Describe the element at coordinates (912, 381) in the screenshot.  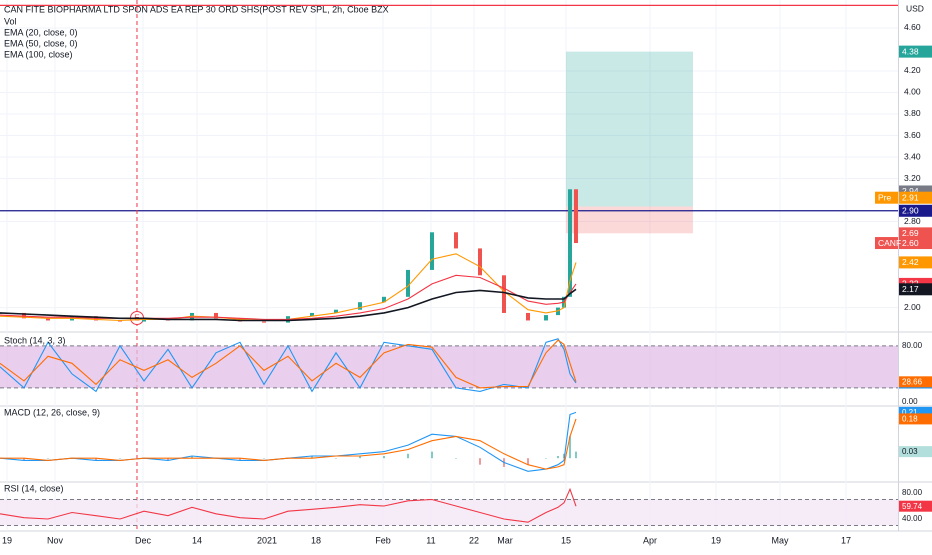
I see `value-badge: 28.66` at that location.